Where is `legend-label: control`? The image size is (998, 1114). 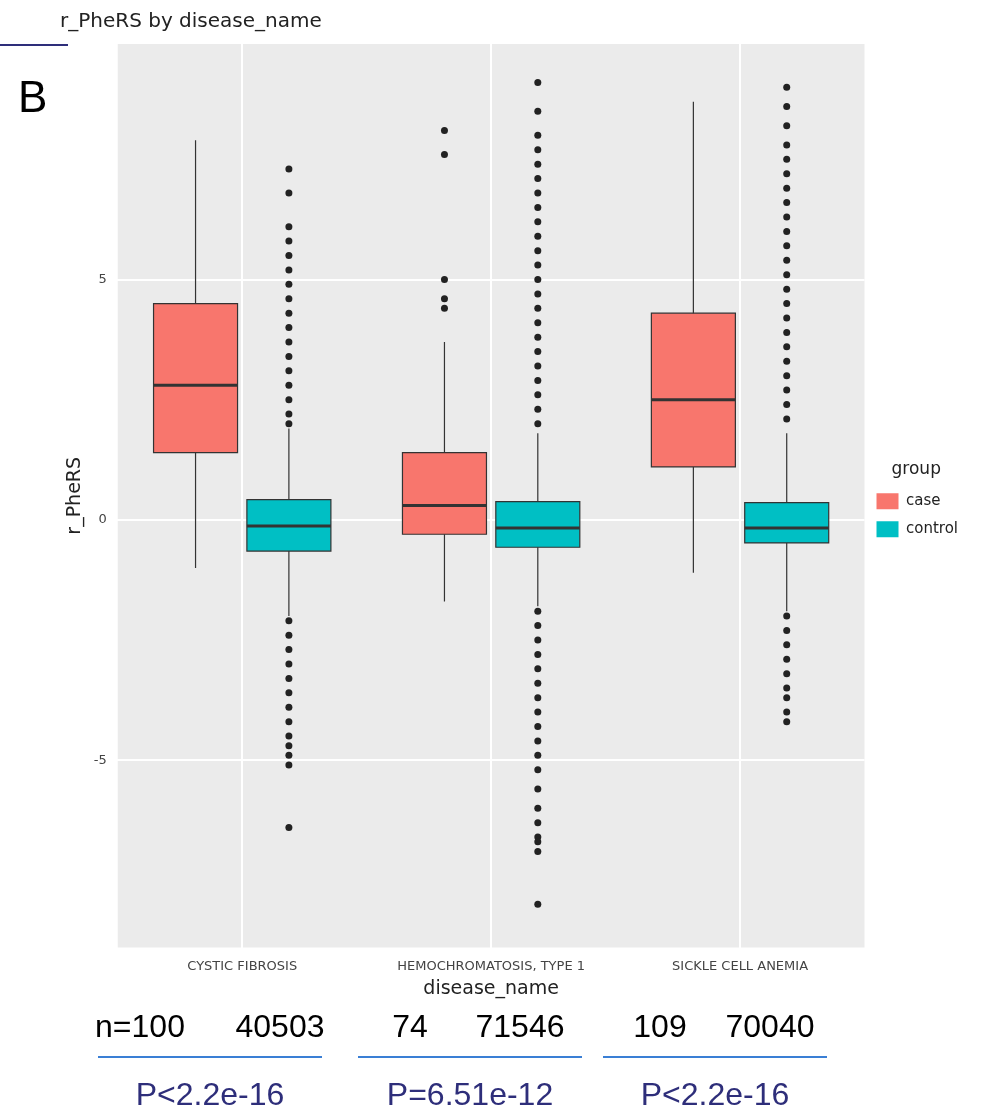 legend-label: control is located at coordinates (932, 528).